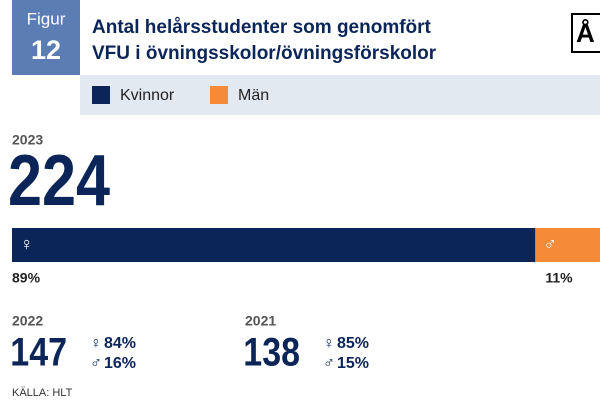  What do you see at coordinates (46, 18) in the screenshot?
I see `figure-label: Figur` at bounding box center [46, 18].